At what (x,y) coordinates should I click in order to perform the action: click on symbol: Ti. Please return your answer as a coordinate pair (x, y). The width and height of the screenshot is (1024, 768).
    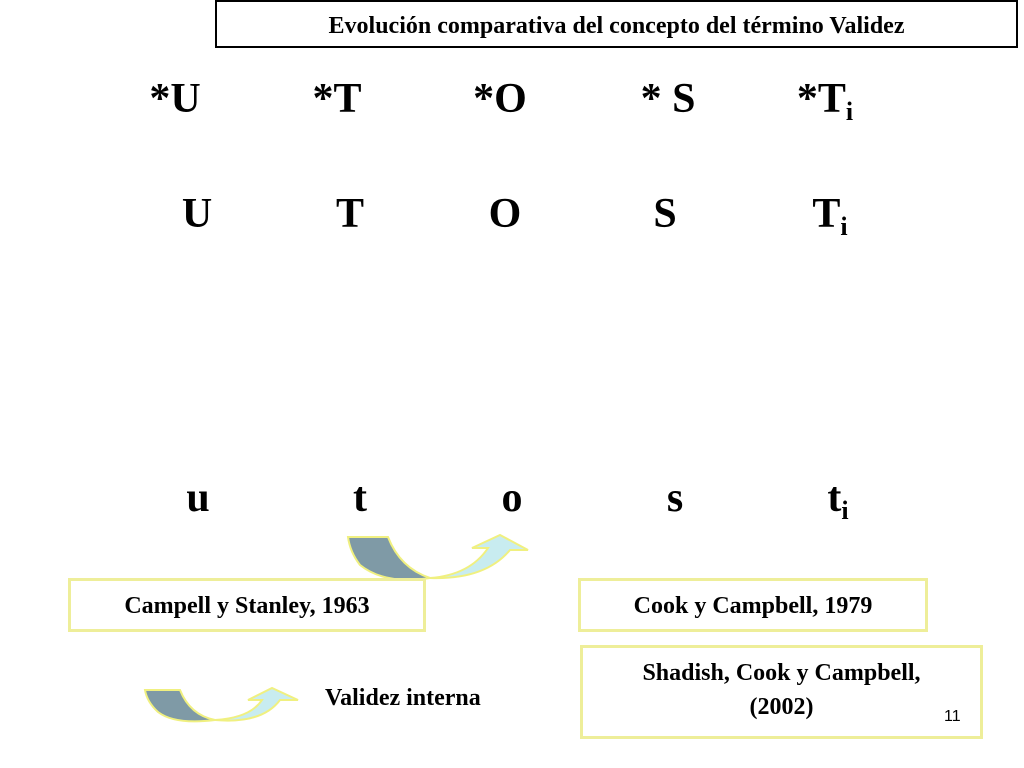
    Looking at the image, I should click on (829, 216).